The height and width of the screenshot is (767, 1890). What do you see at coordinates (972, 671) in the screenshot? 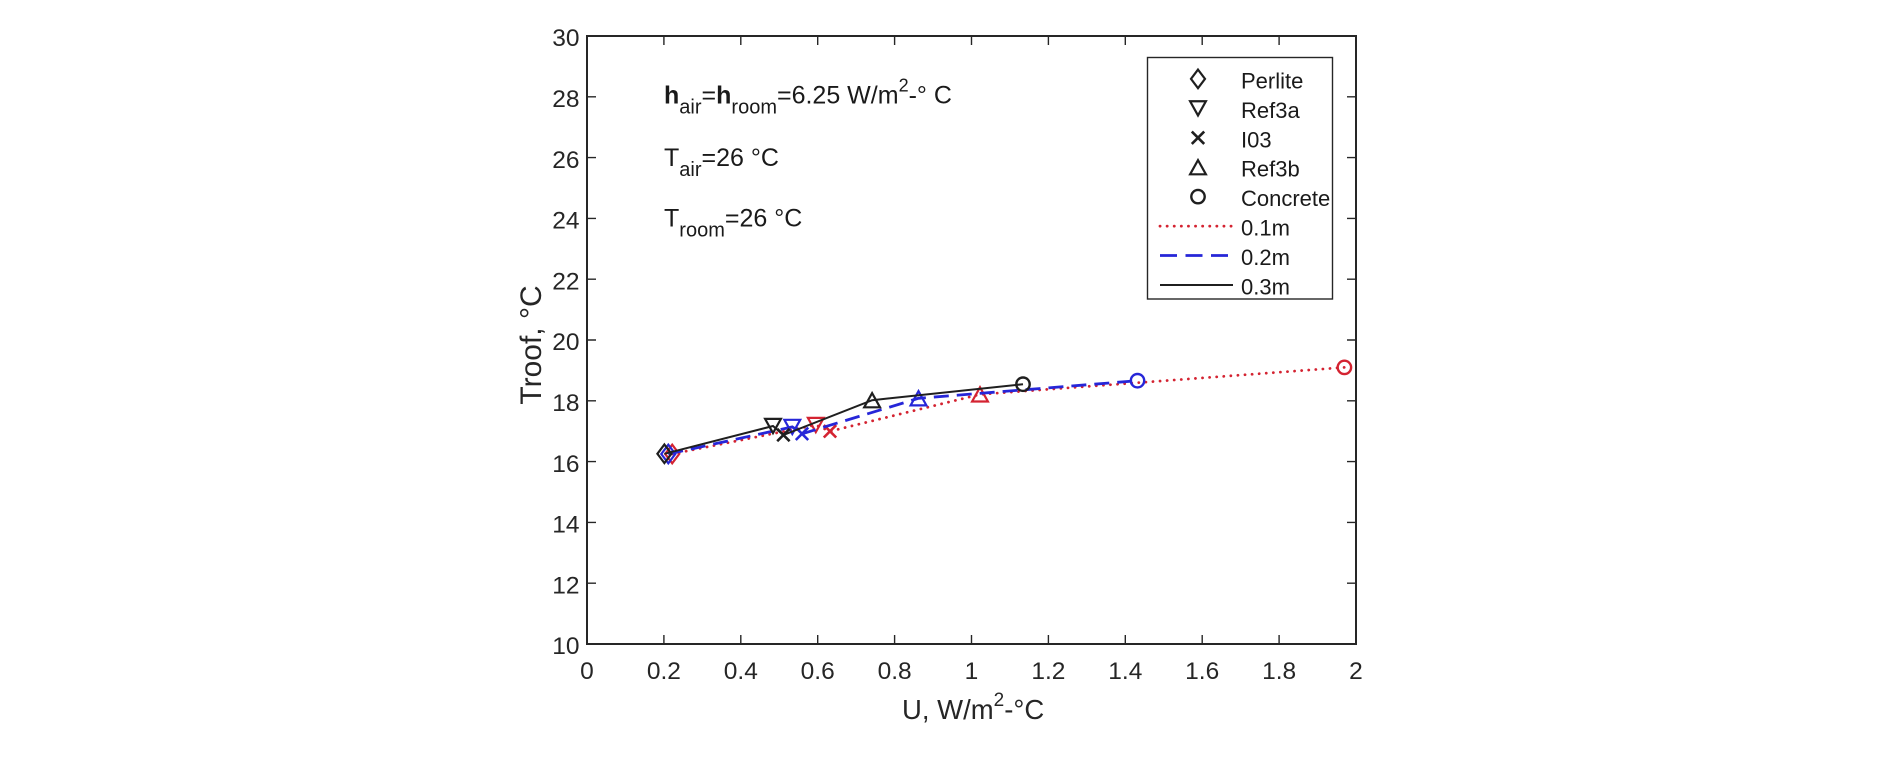
I see `svg-text: 1` at bounding box center [972, 671].